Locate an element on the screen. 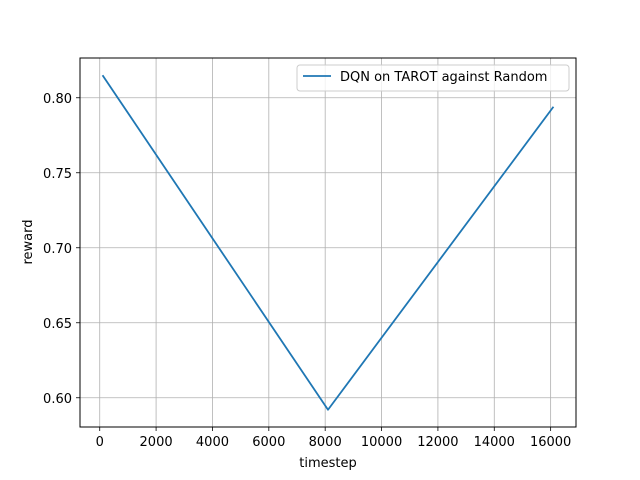 This screenshot has width=640, height=480. y-axis-label: reward is located at coordinates (28, 241).